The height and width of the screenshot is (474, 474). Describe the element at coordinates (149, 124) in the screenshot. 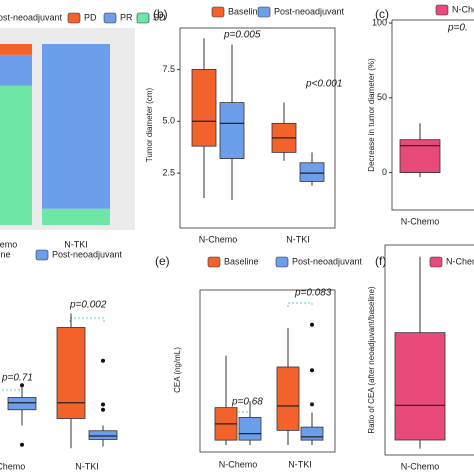

I see `y-axis-label: Tumor diameter (cm)` at that location.